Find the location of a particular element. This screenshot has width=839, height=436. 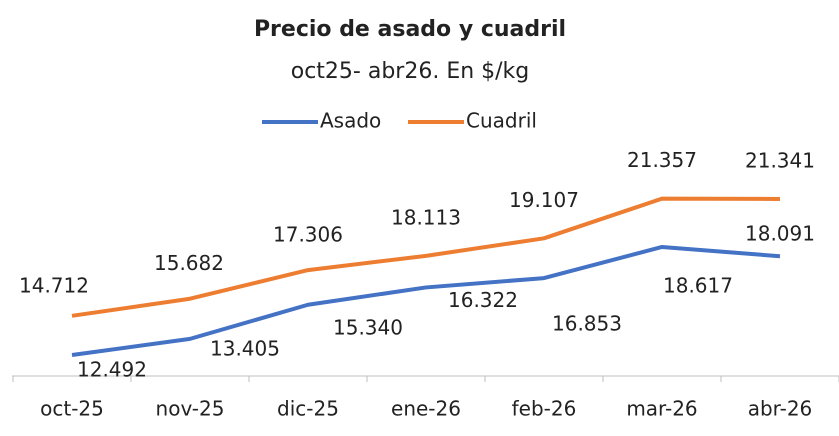

legend-label: Cuadril is located at coordinates (501, 121).